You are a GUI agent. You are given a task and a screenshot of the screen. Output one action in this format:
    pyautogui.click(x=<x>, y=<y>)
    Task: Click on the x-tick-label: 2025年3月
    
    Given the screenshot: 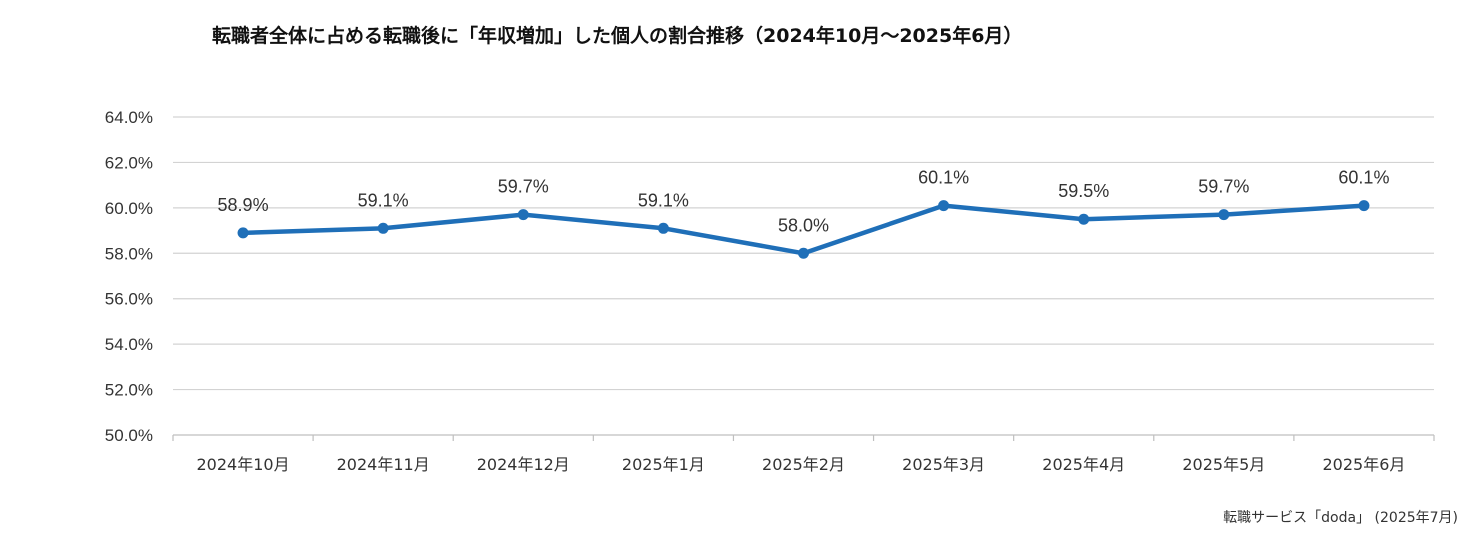 What is the action you would take?
    pyautogui.click(x=943, y=464)
    